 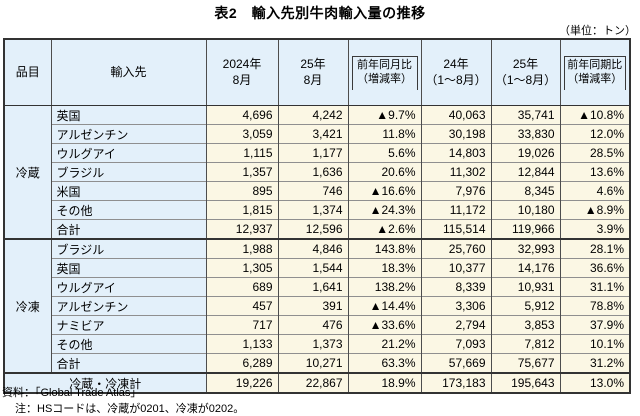 What do you see at coordinates (241, 153) in the screenshot?
I see `value-cell: 1,115` at bounding box center [241, 153].